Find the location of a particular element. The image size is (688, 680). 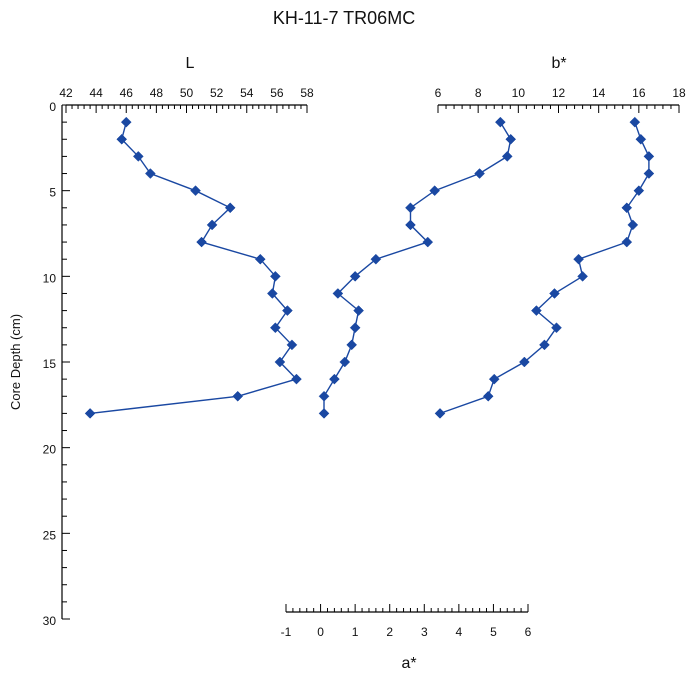

b-star-tick-label: 6 is located at coordinates (438, 93).